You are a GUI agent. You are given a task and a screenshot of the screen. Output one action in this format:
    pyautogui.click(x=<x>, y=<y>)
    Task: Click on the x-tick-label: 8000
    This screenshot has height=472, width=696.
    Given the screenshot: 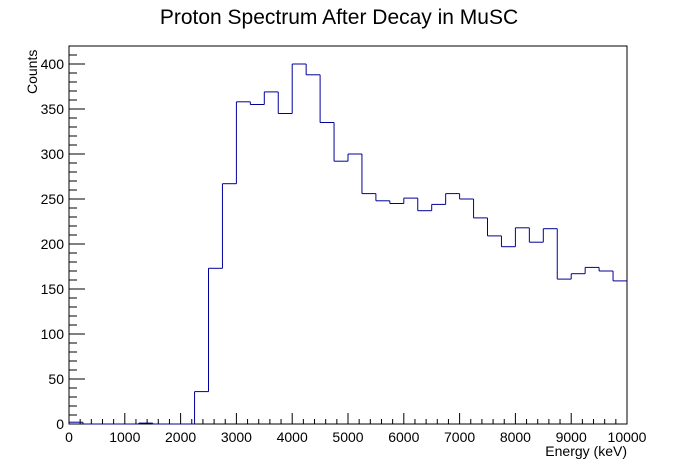 What is the action you would take?
    pyautogui.click(x=515, y=437)
    